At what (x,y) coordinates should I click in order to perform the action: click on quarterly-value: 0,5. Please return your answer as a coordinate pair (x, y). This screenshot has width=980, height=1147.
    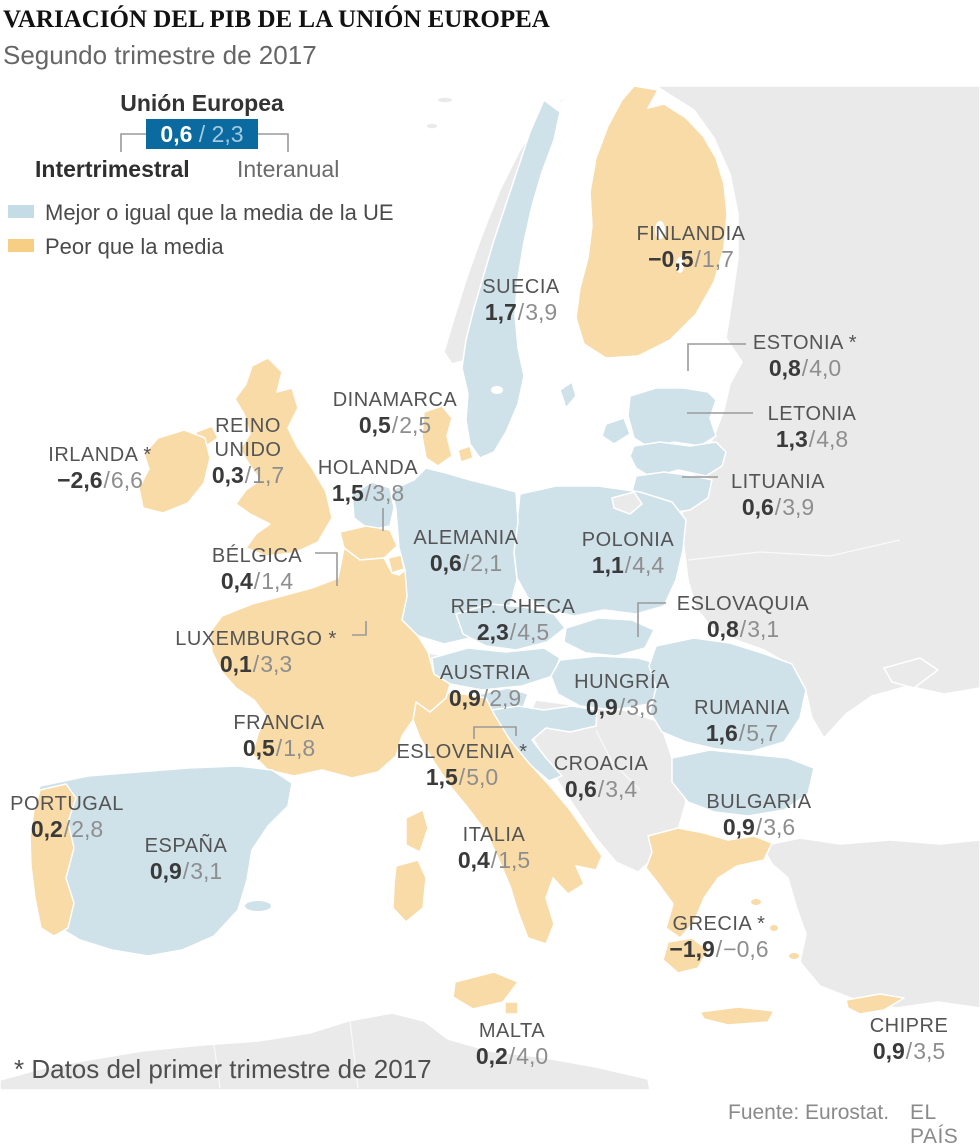
    Looking at the image, I should click on (374, 425).